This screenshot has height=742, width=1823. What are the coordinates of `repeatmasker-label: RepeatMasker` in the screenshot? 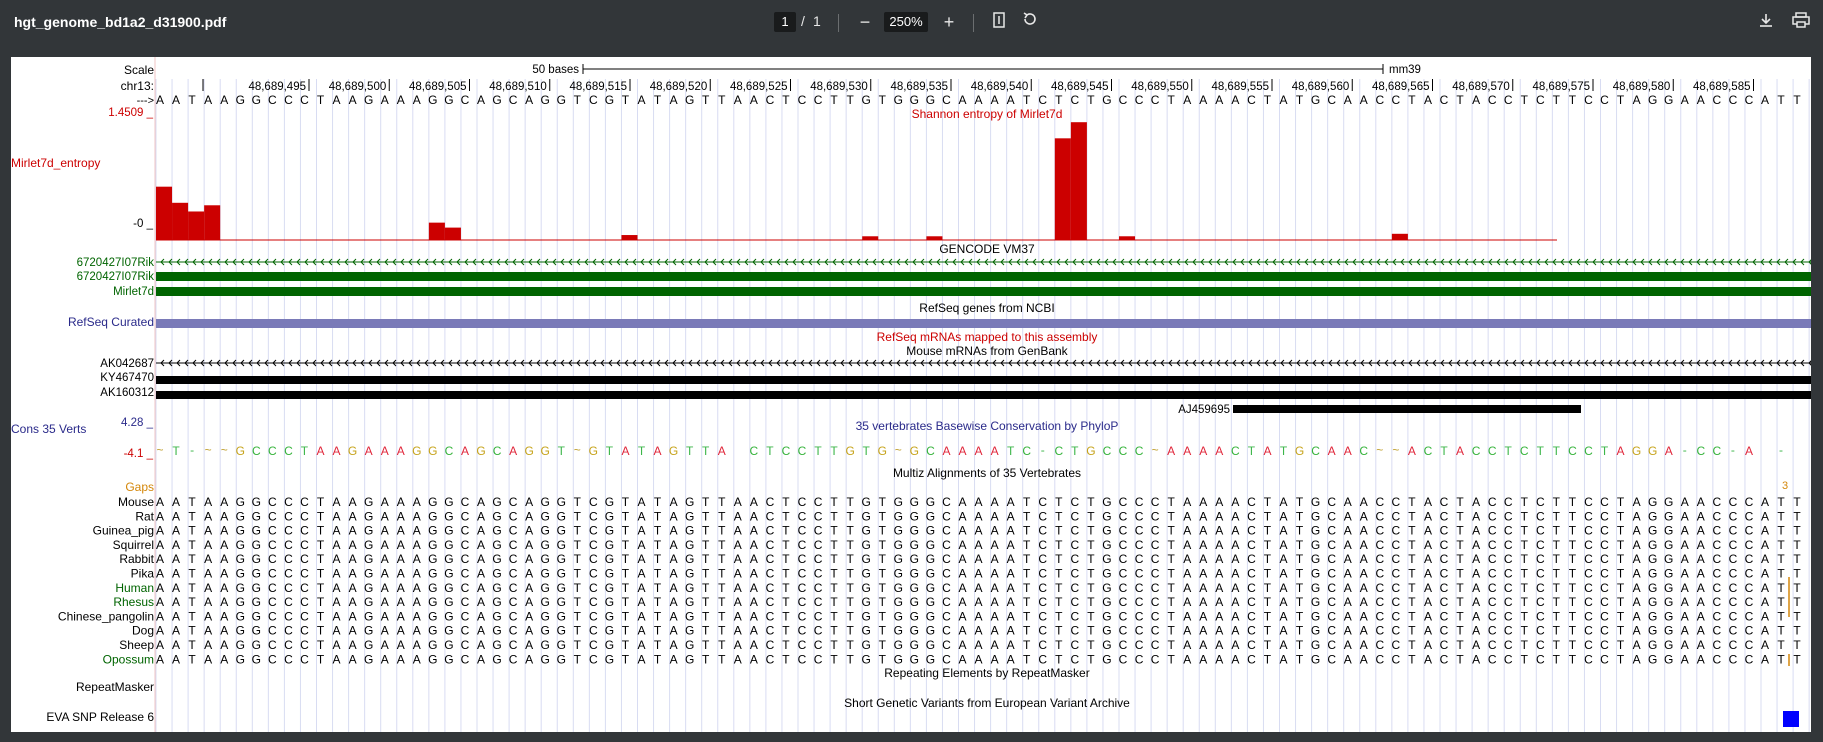 It's located at (115, 687).